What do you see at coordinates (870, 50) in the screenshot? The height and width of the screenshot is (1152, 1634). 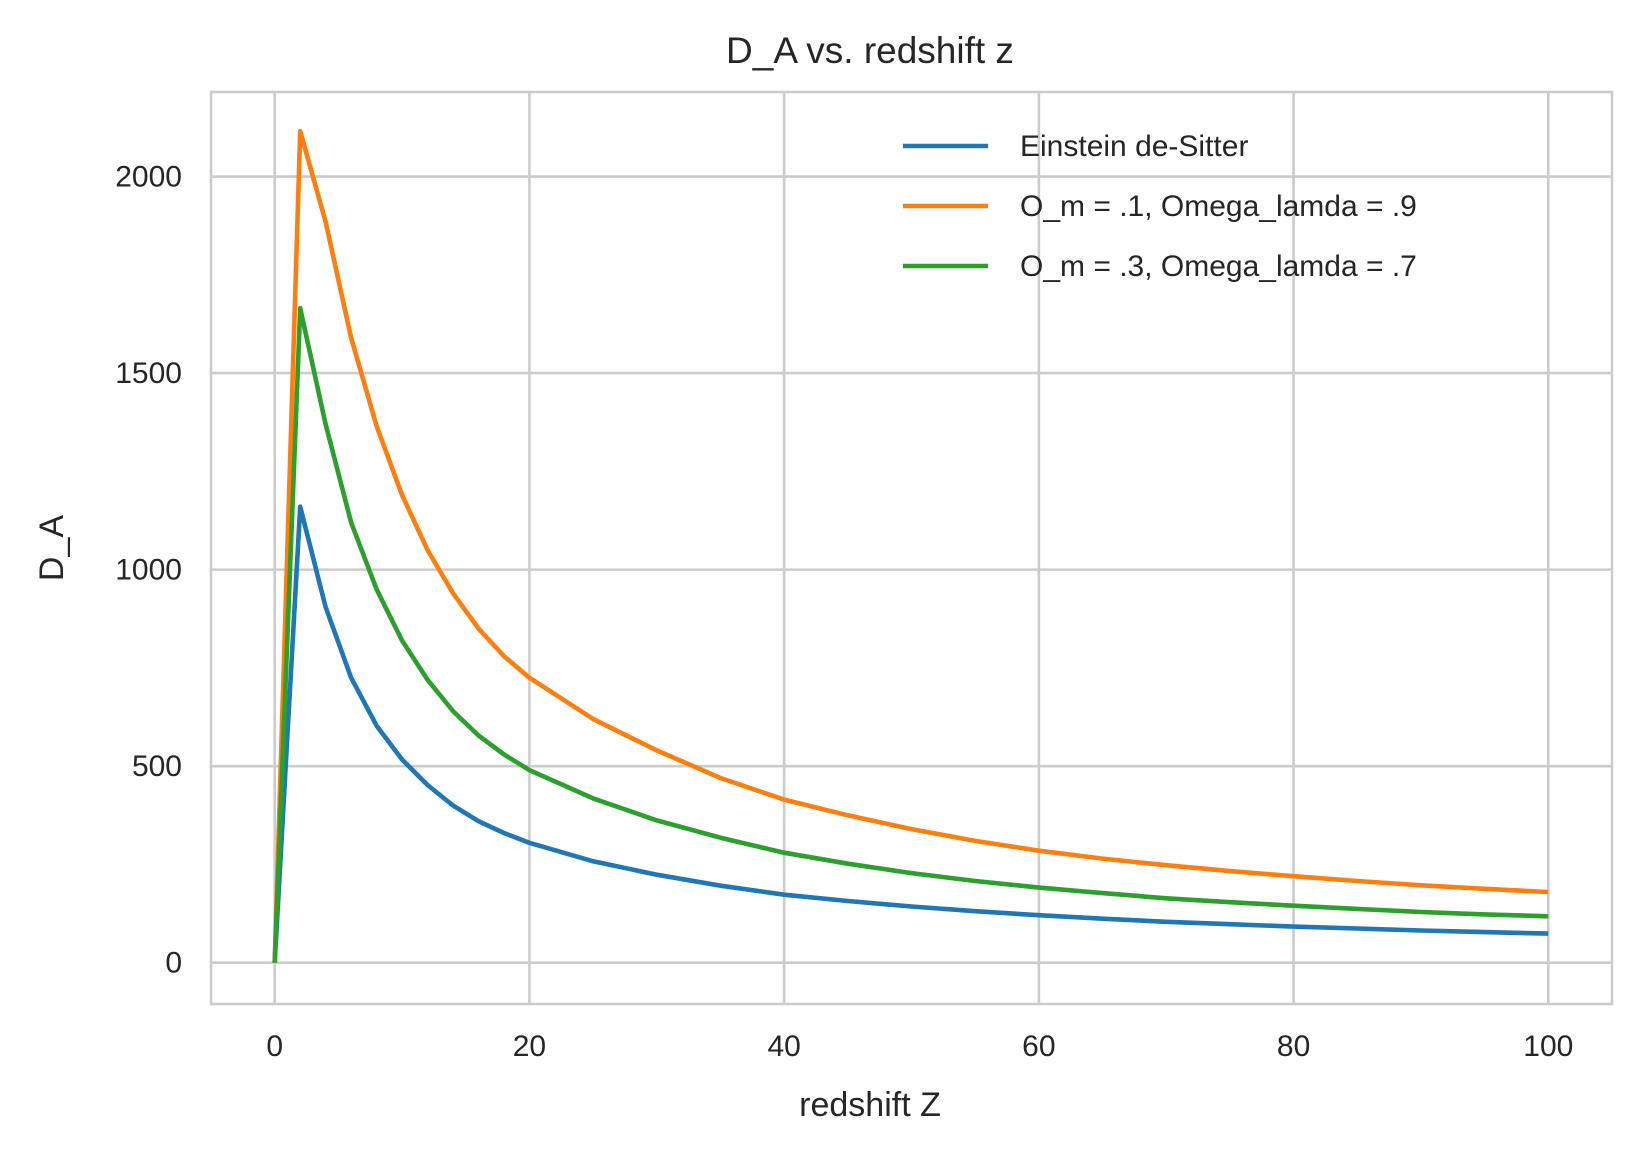 I see `chart-title: D_A vs. redshift z` at bounding box center [870, 50].